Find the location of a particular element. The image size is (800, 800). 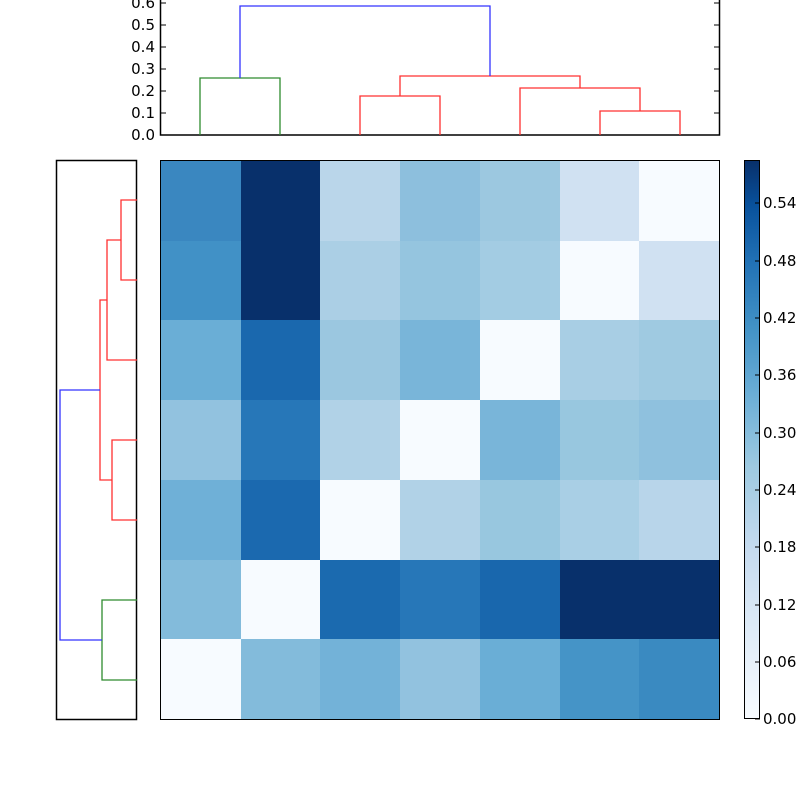

colorbar-tick-label: 0.24 is located at coordinates (780, 490).